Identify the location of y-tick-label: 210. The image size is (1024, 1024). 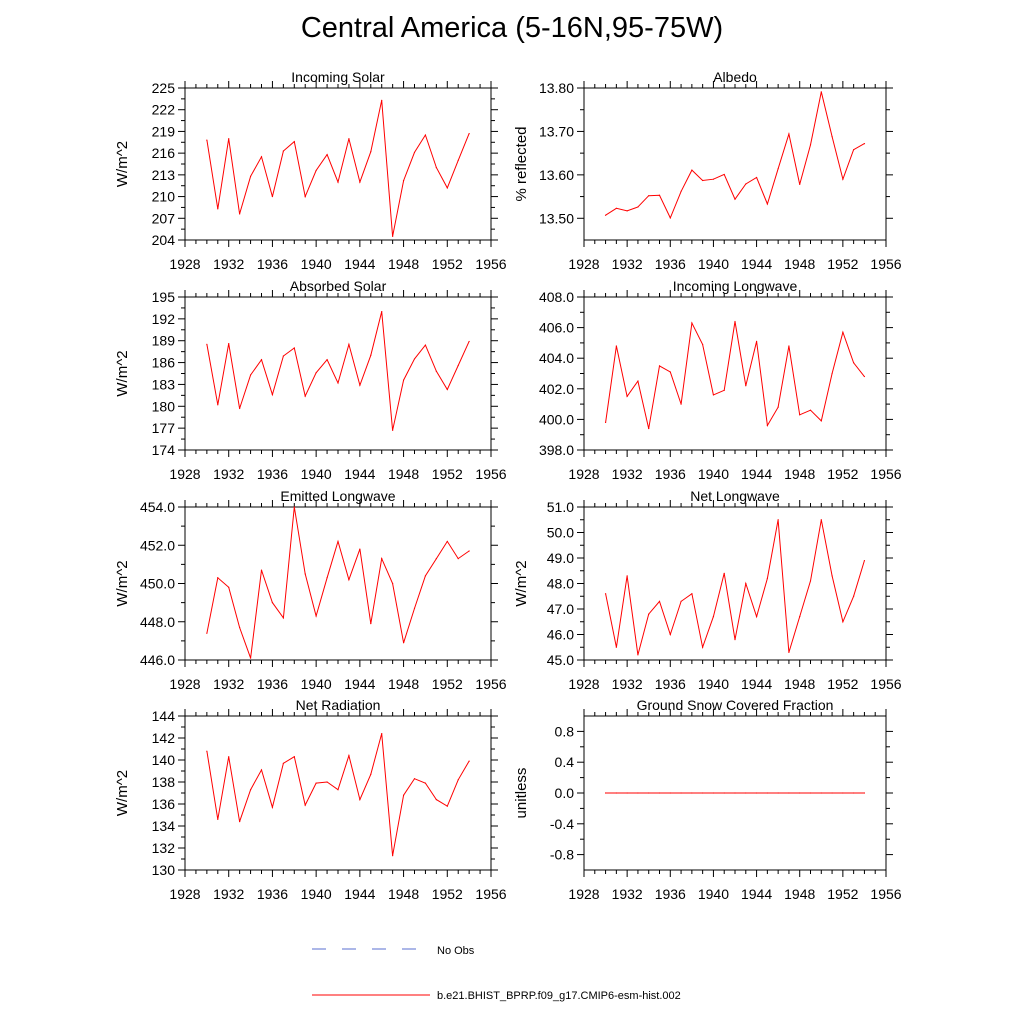
(164, 197).